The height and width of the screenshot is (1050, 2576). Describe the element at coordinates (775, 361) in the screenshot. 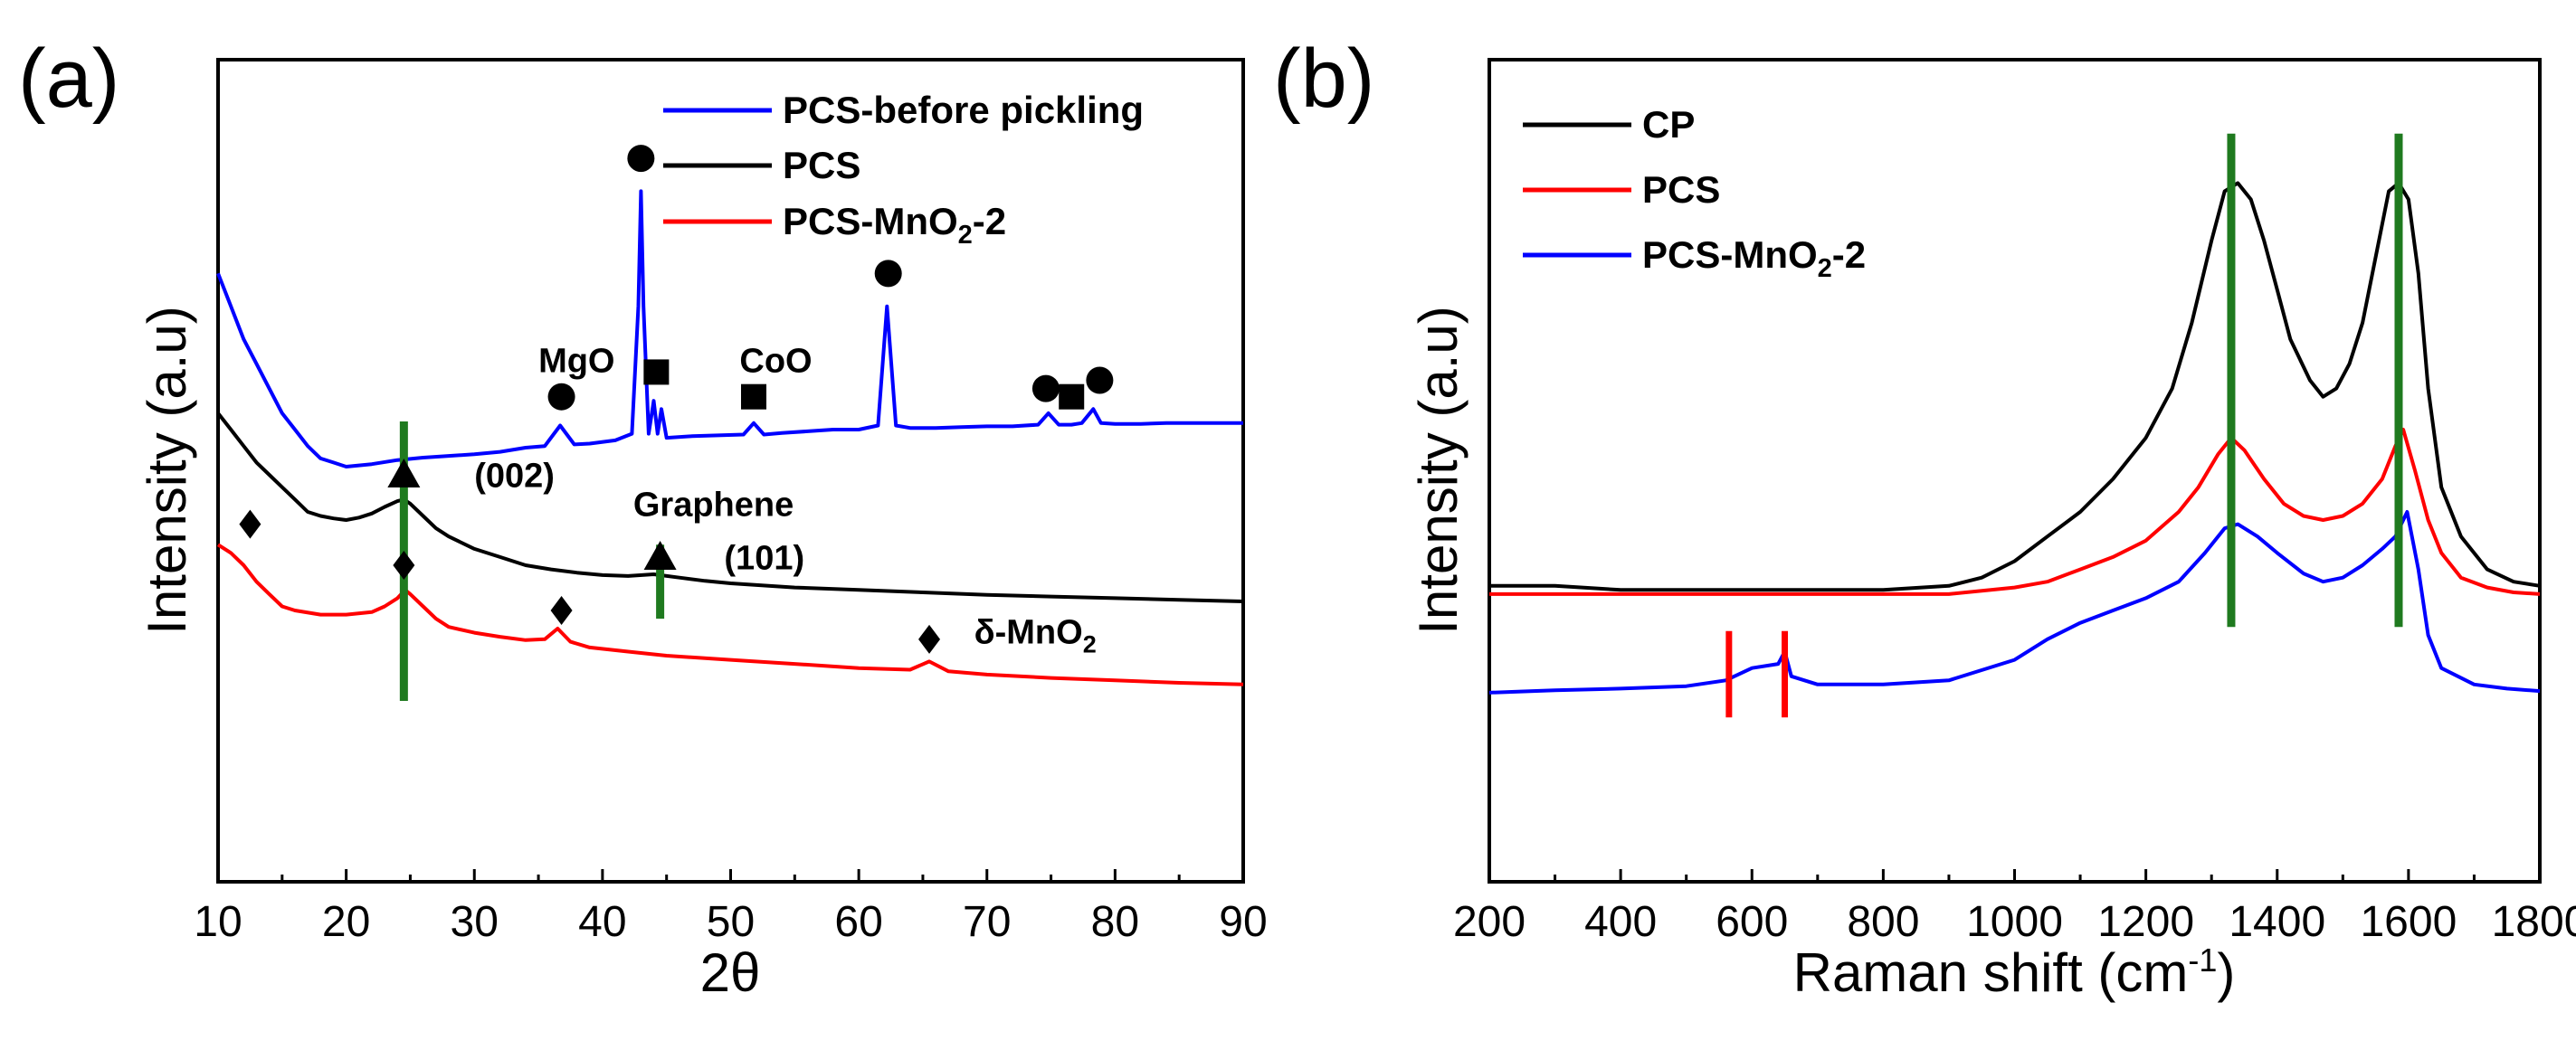

I see `annotation-coo: CoO` at that location.